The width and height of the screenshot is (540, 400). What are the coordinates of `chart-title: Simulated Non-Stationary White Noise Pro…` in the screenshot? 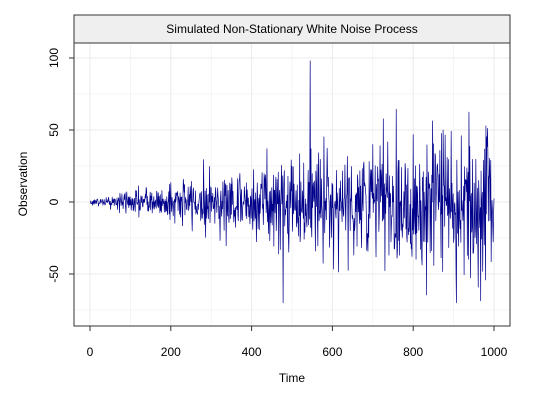 It's located at (291, 29).